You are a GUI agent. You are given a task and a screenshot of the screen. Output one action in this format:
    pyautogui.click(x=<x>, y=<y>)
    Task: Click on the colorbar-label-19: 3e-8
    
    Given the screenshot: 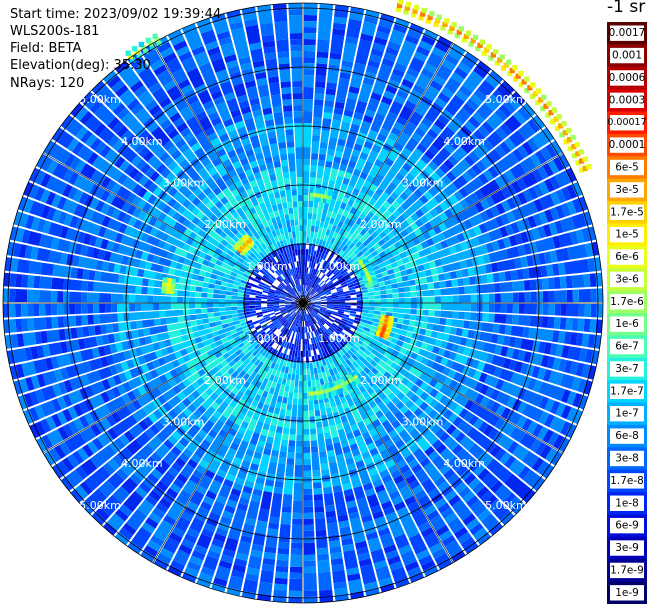 What is the action you would take?
    pyautogui.click(x=627, y=459)
    